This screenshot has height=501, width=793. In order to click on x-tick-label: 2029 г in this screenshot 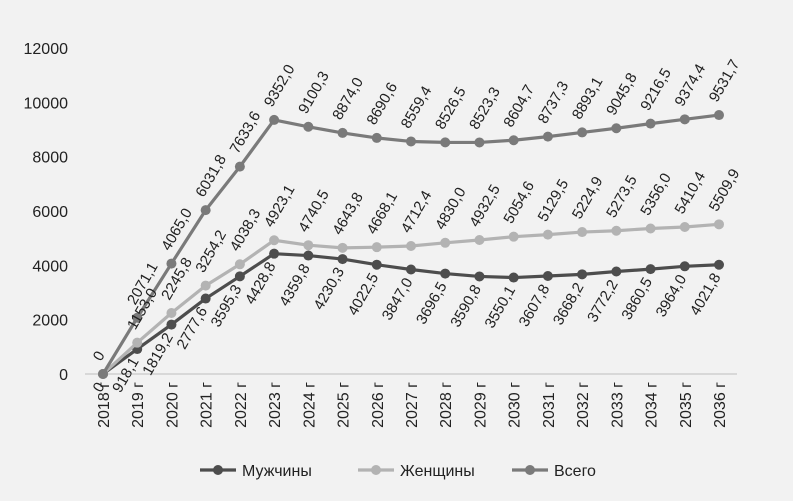, I will do `click(480, 405)`.